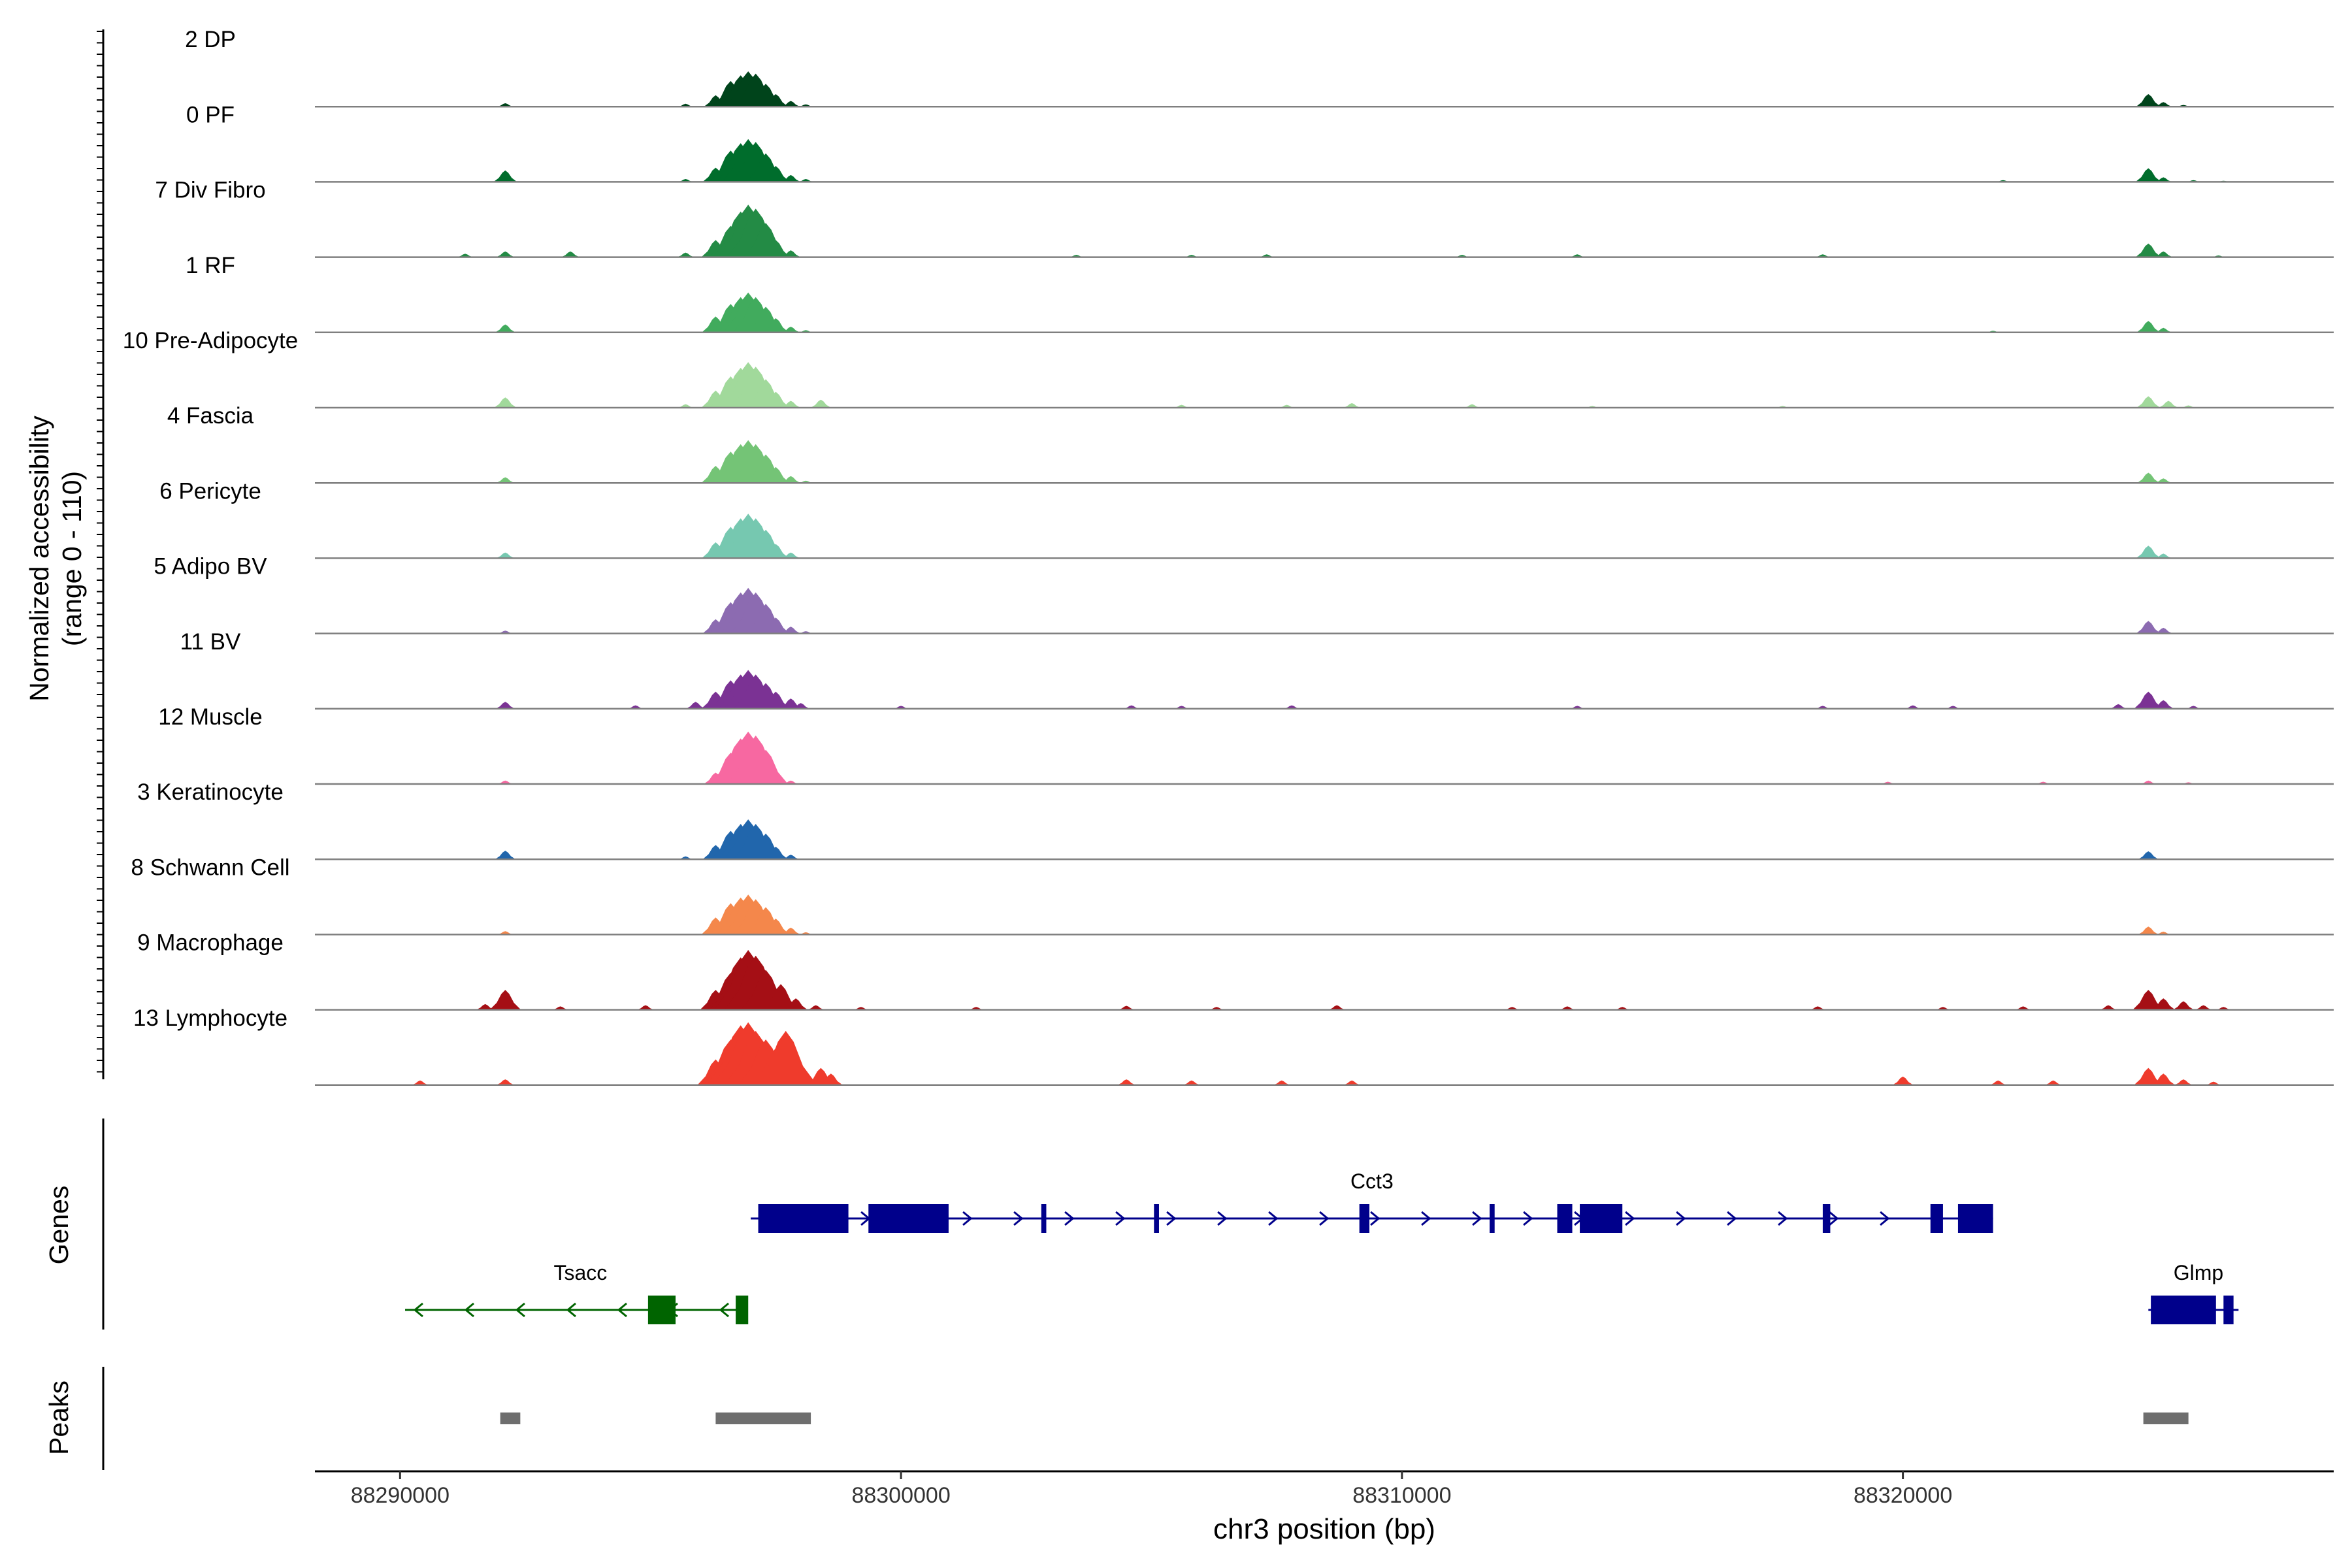 The height and width of the screenshot is (1568, 2352). I want to click on track-label-11-bv: 11 BV, so click(210, 642).